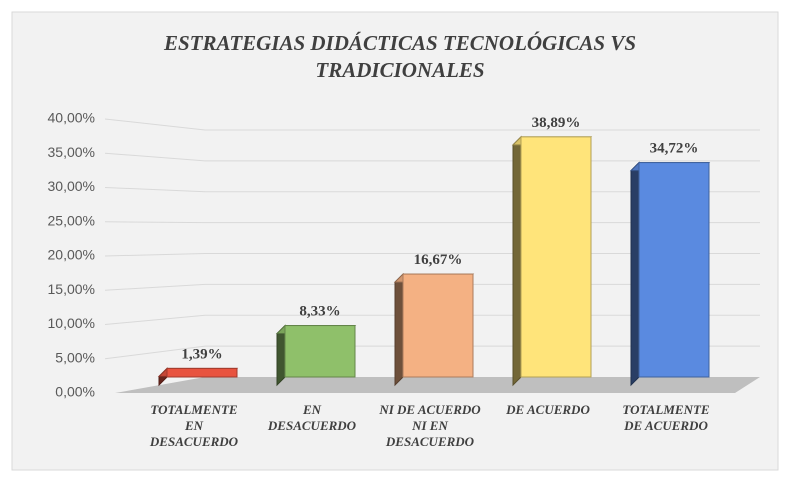 The width and height of the screenshot is (788, 481). Describe the element at coordinates (312, 417) in the screenshot. I see `x-tick-label: EN DESACUERDO` at that location.